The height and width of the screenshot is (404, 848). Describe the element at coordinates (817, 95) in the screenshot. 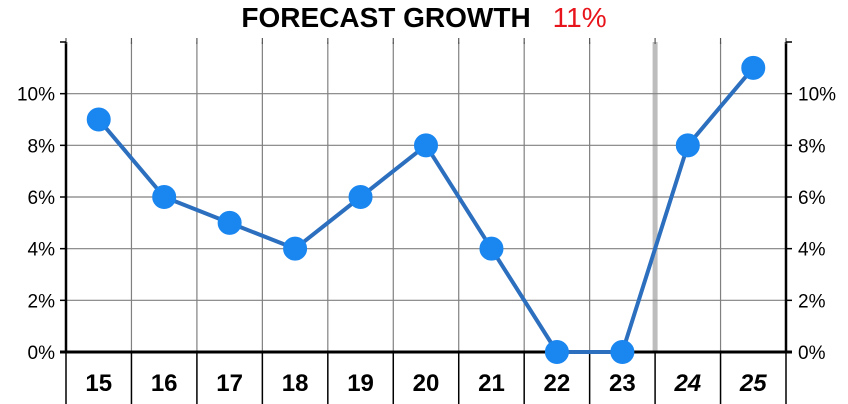

I see `y-tick-label-right: 10%` at that location.